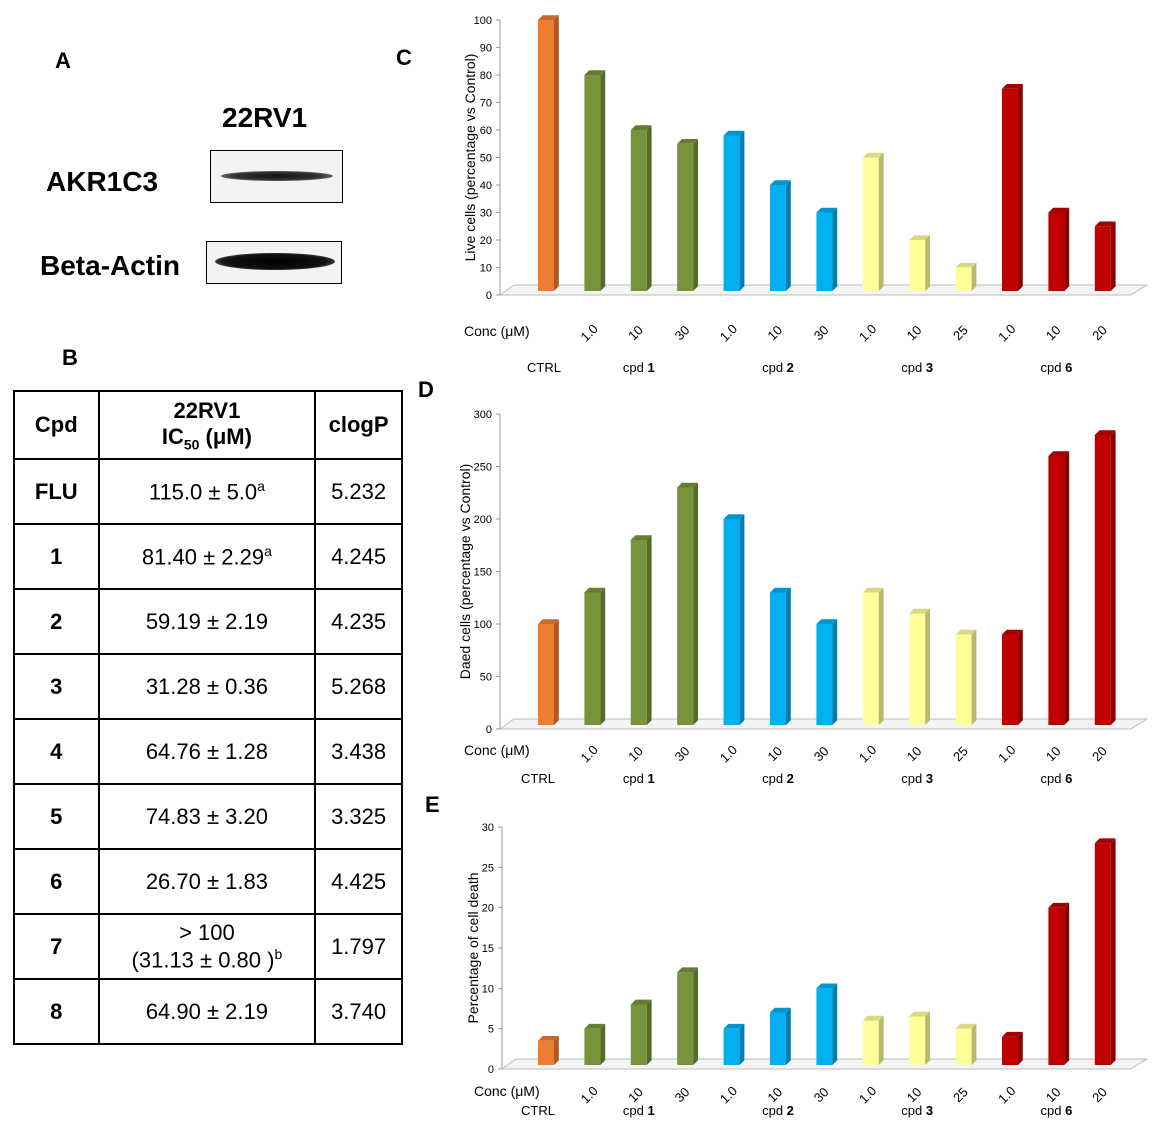 The width and height of the screenshot is (1169, 1121). What do you see at coordinates (208, 556) in the screenshot?
I see `table-row: 1 81.40 ± 2.29a 4.245` at bounding box center [208, 556].